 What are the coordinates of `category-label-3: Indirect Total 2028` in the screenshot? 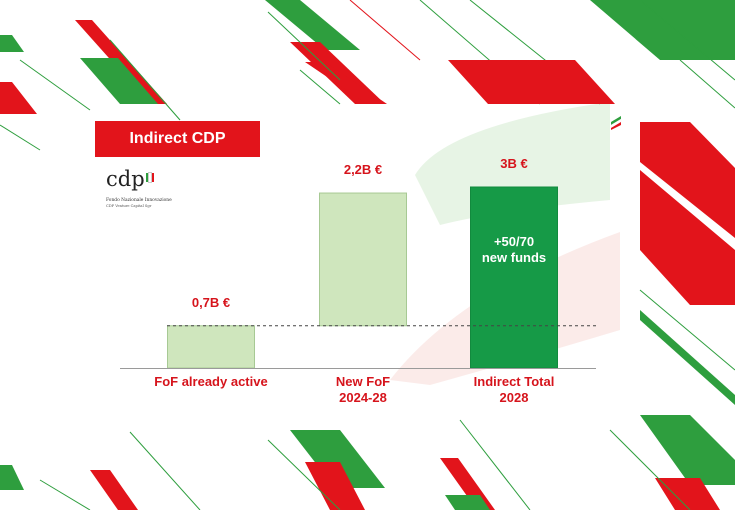 It's located at (514, 389).